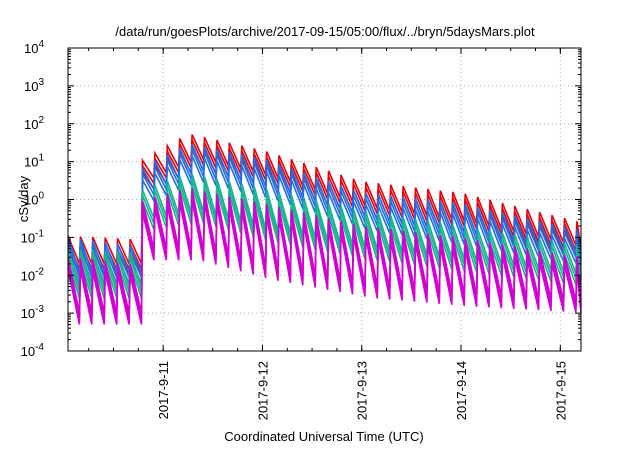  Describe the element at coordinates (323, 436) in the screenshot. I see `x-axis-label: Coordinated Universal Time (UTC)` at that location.